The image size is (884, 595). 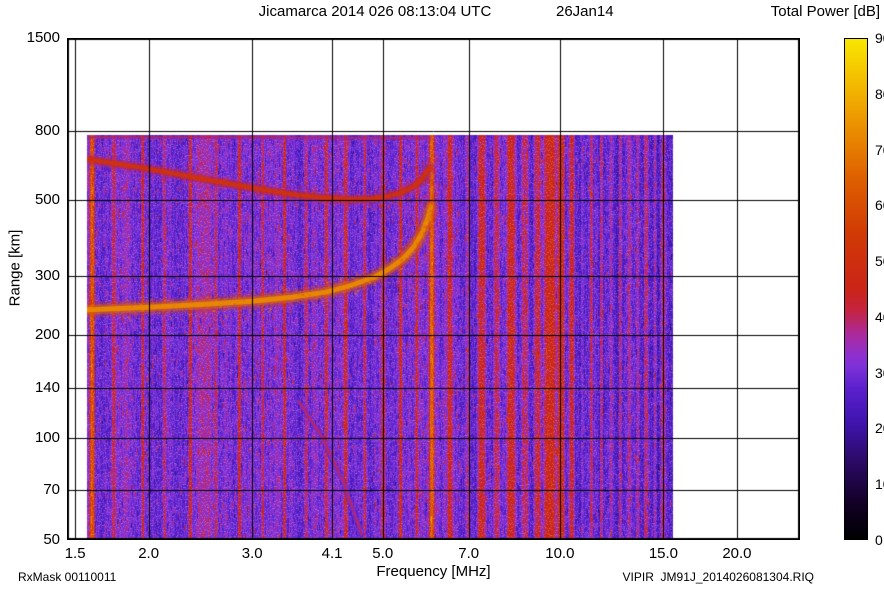 I want to click on x-tick-label: 1.5, so click(x=75, y=553).